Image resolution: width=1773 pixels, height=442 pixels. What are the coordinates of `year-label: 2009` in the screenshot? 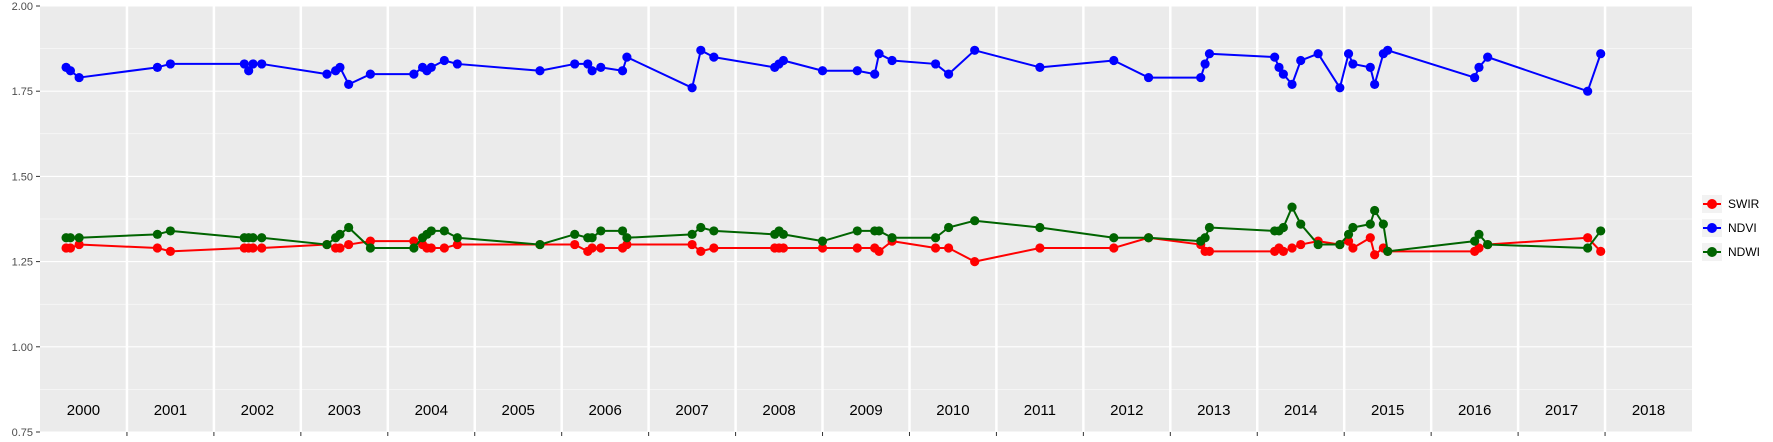 It's located at (865, 410).